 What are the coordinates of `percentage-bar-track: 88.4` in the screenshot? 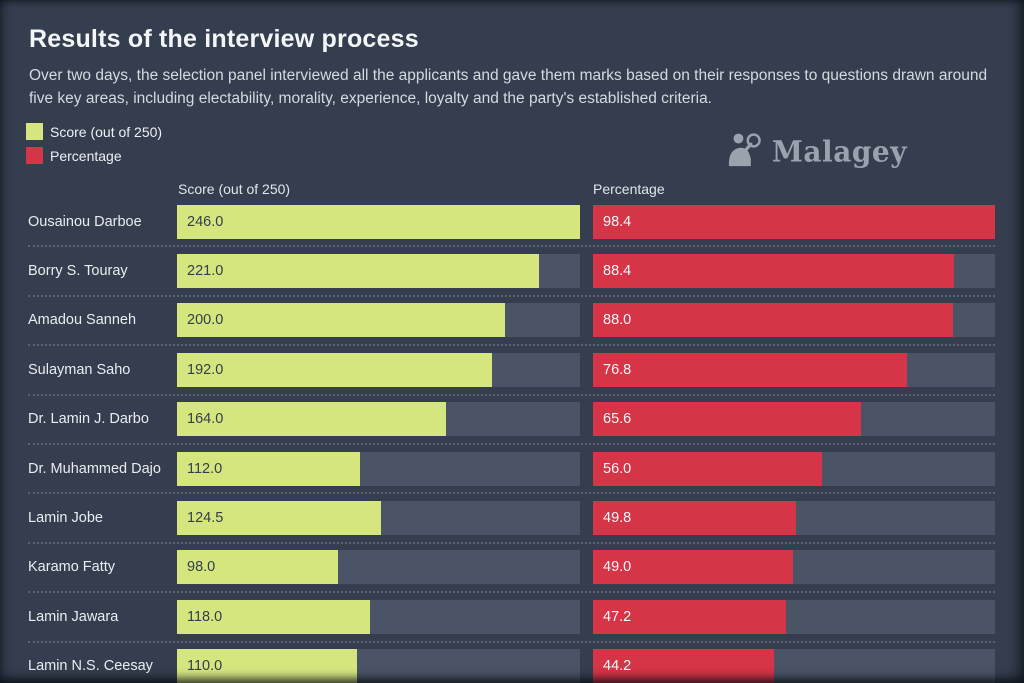 It's located at (794, 271).